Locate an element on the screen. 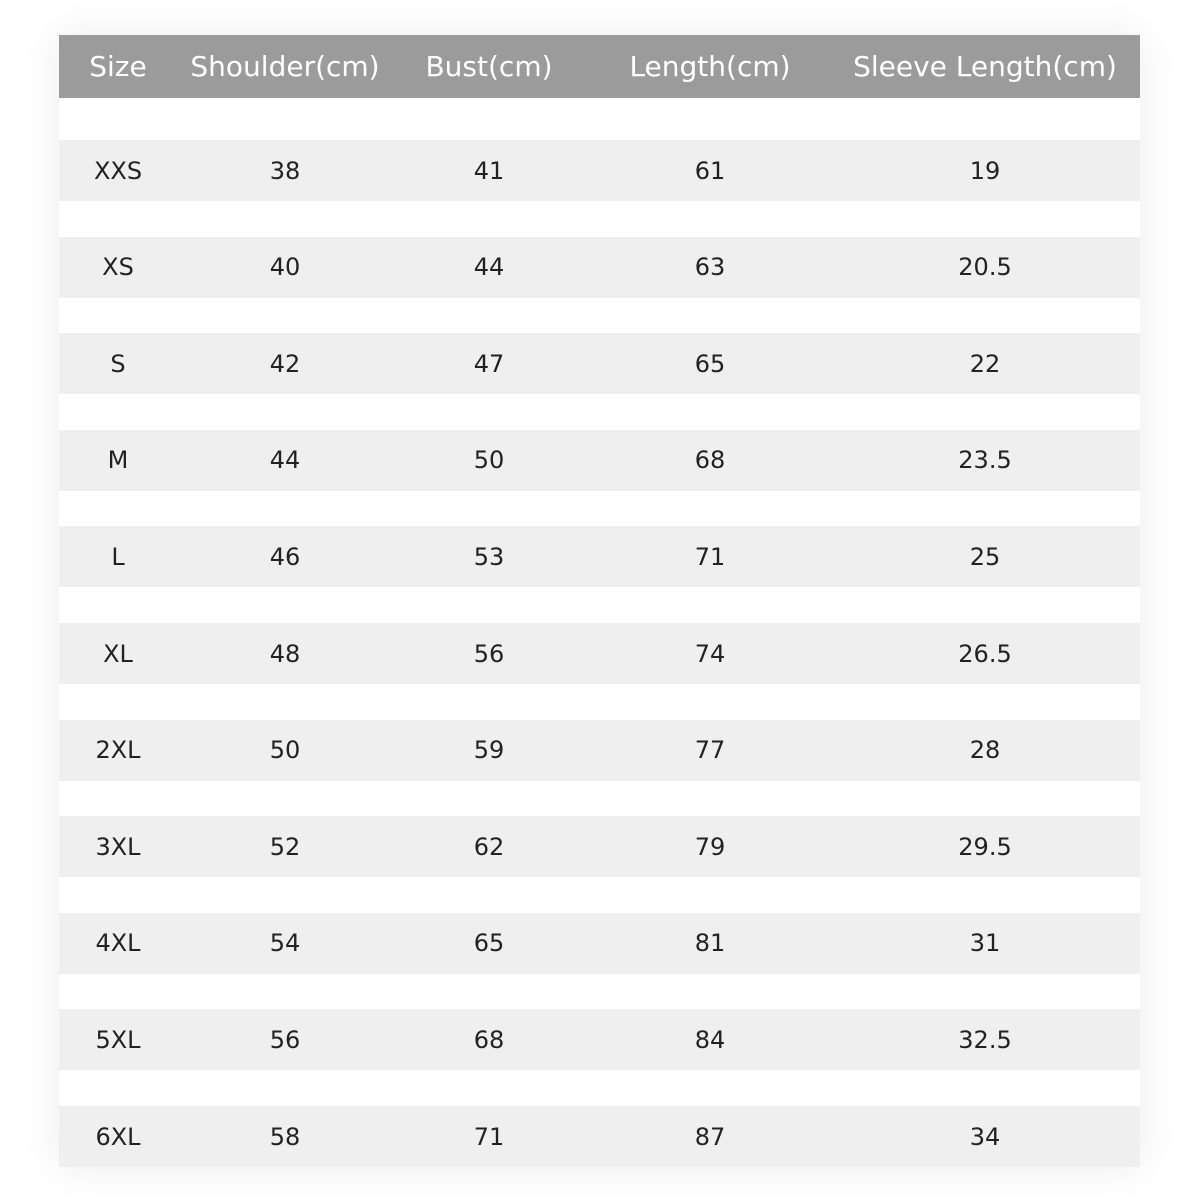  table-cell: 38 is located at coordinates (285, 170).